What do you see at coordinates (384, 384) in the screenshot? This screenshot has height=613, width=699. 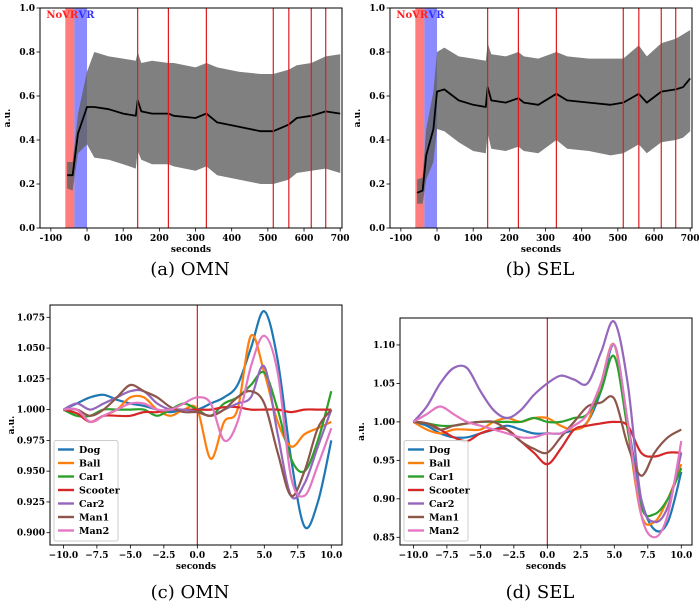 I see `y-tick-label: 1.05` at bounding box center [384, 384].